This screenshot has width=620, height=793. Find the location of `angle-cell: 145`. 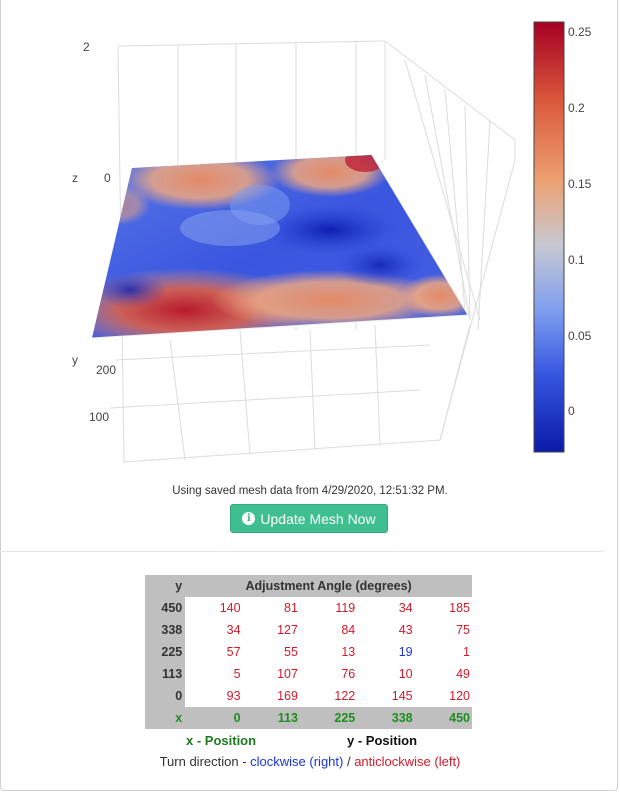

angle-cell: 145 is located at coordinates (402, 696).